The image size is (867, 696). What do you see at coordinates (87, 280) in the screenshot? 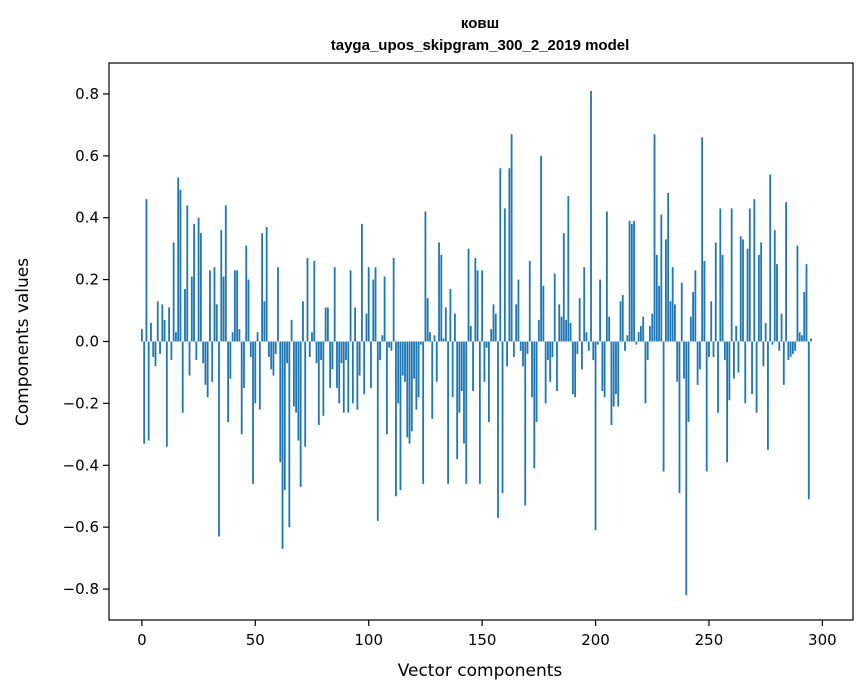
I see `y-tick-label: 0.2` at bounding box center [87, 280].